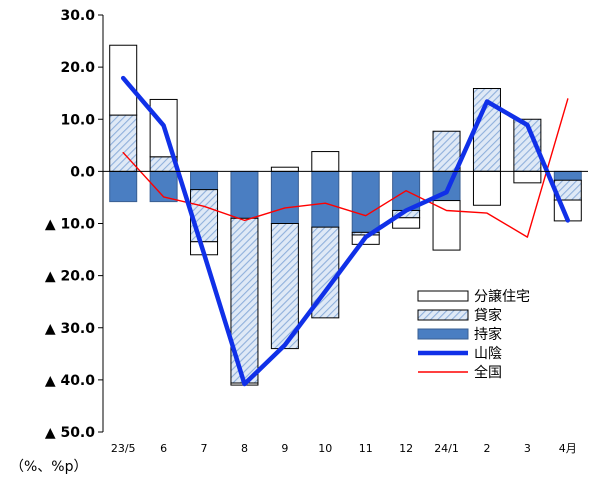 The height and width of the screenshot is (478, 590). Describe the element at coordinates (446, 448) in the screenshot. I see `x-tick-label: 24/1` at that location.